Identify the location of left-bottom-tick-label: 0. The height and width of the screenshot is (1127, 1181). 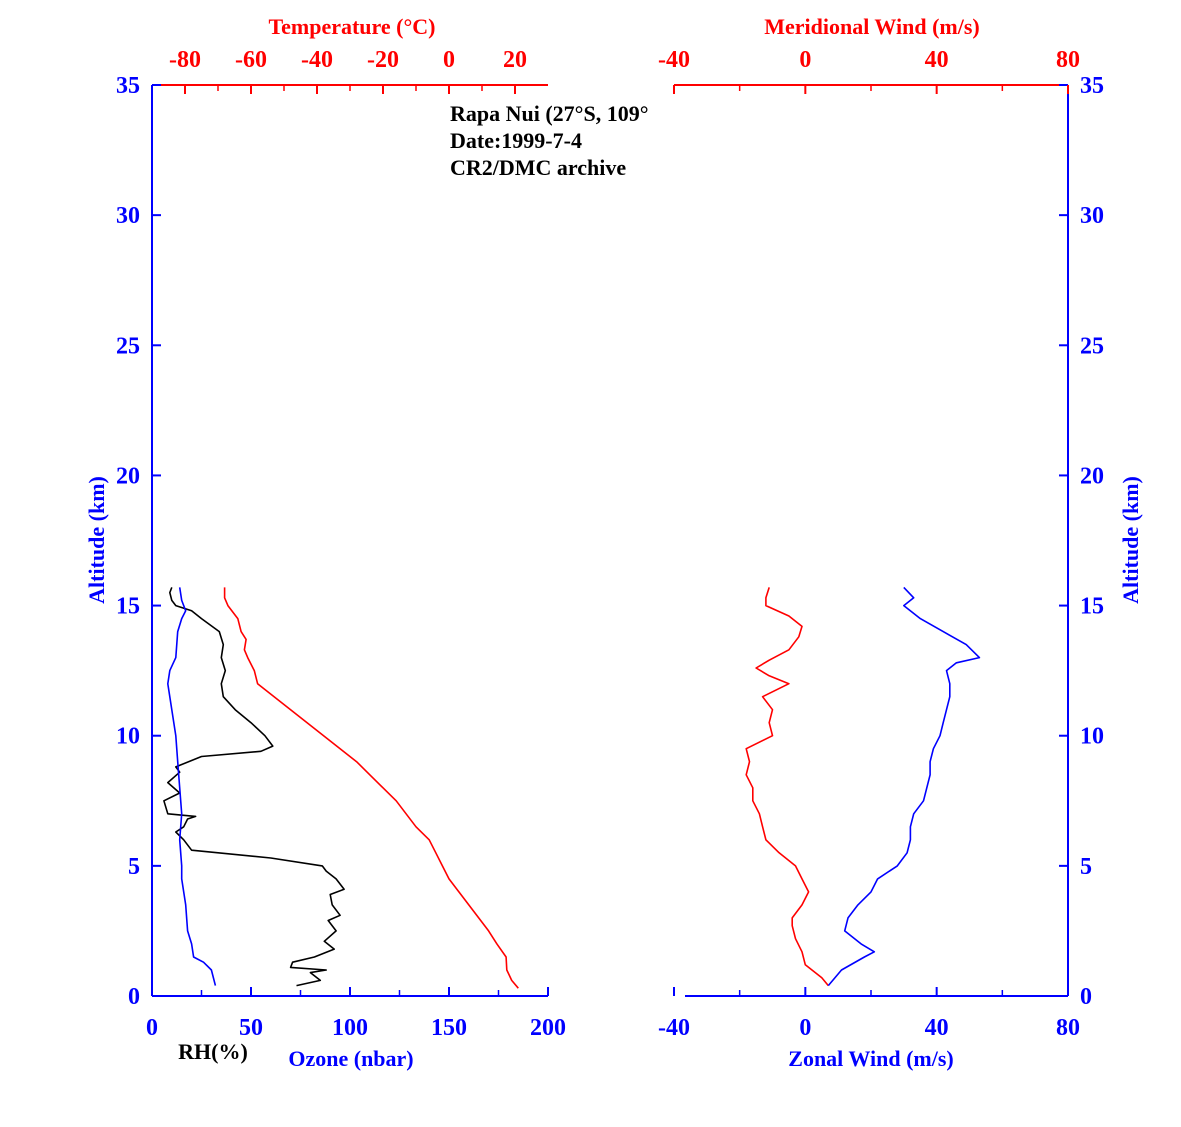
(152, 1028).